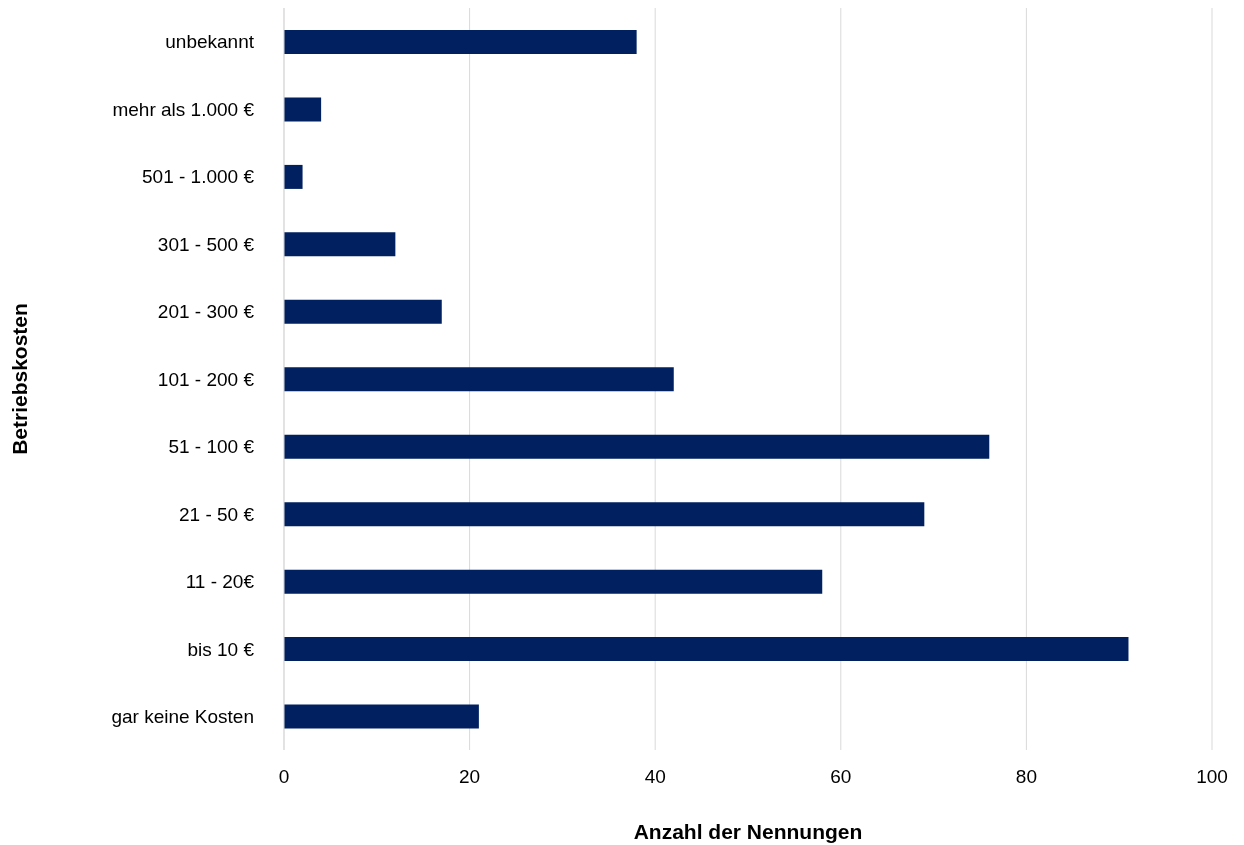  Describe the element at coordinates (221, 649) in the screenshot. I see `y-tick-label: bis 10 €` at that location.